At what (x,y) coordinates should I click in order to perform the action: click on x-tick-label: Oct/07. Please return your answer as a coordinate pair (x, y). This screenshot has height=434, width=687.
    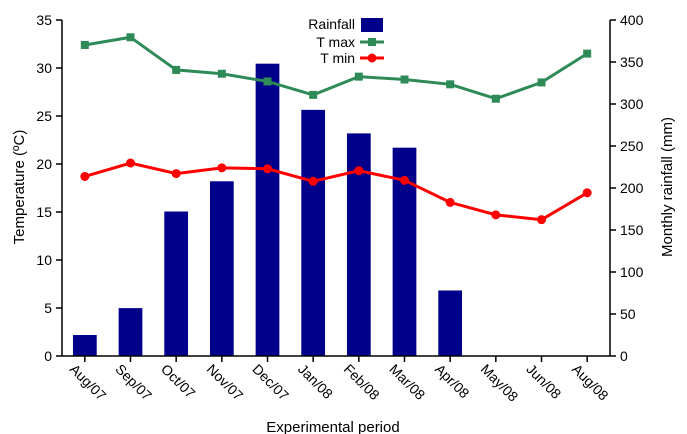
    Looking at the image, I should click on (178, 381).